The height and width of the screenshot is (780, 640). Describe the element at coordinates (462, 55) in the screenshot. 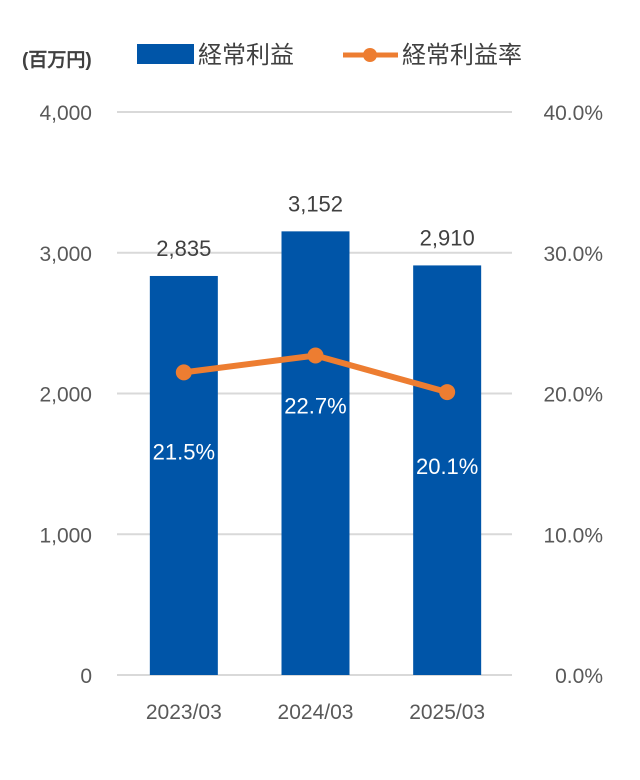

I see `legend-line-label: 経常利益率` at that location.